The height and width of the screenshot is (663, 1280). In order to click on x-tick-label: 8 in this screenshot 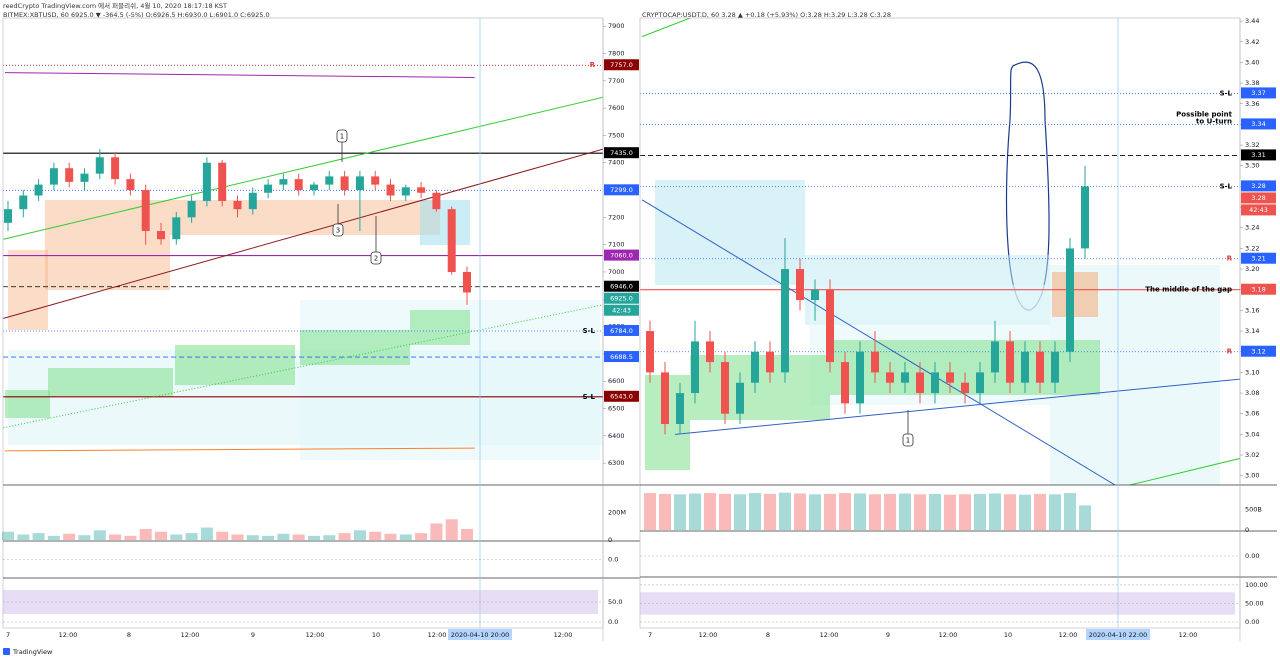, I will do `click(129, 635)`.